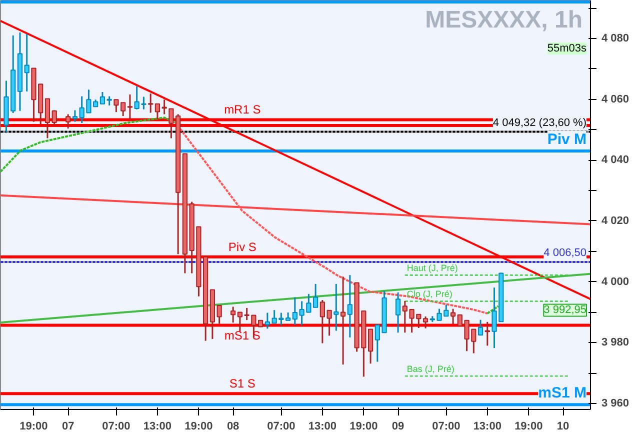  What do you see at coordinates (242, 335) in the screenshot?
I see `ref-line-label: mS1 S` at bounding box center [242, 335].